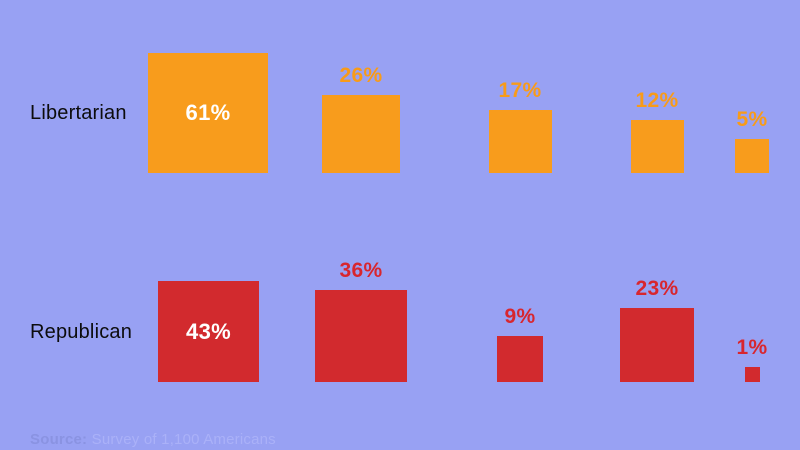  I want to click on value-label-inside: 61%, so click(208, 112).